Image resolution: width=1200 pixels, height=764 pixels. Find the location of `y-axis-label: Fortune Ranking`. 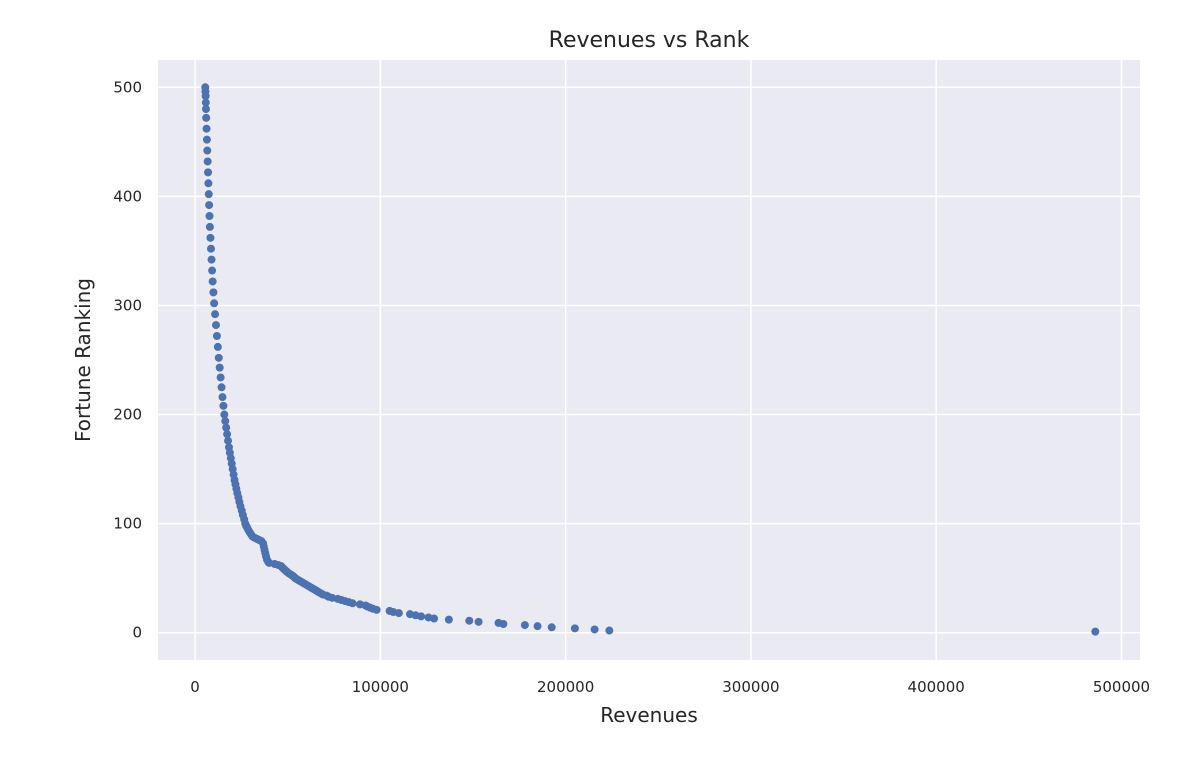

y-axis-label: Fortune Ranking is located at coordinates (83, 360).